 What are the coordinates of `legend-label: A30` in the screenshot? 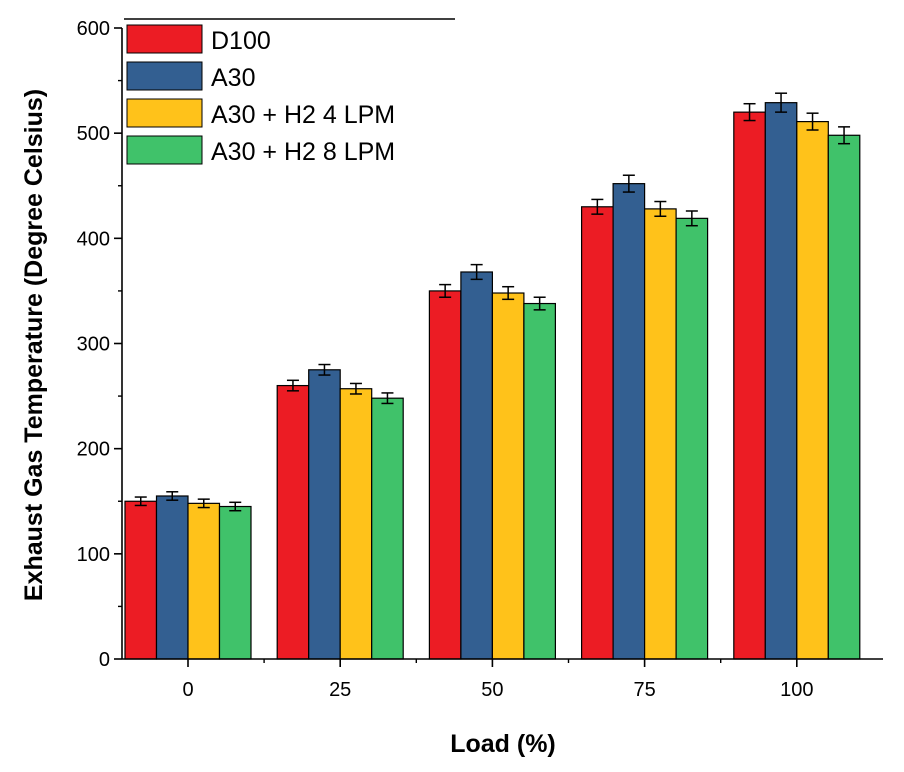 It's located at (233, 78).